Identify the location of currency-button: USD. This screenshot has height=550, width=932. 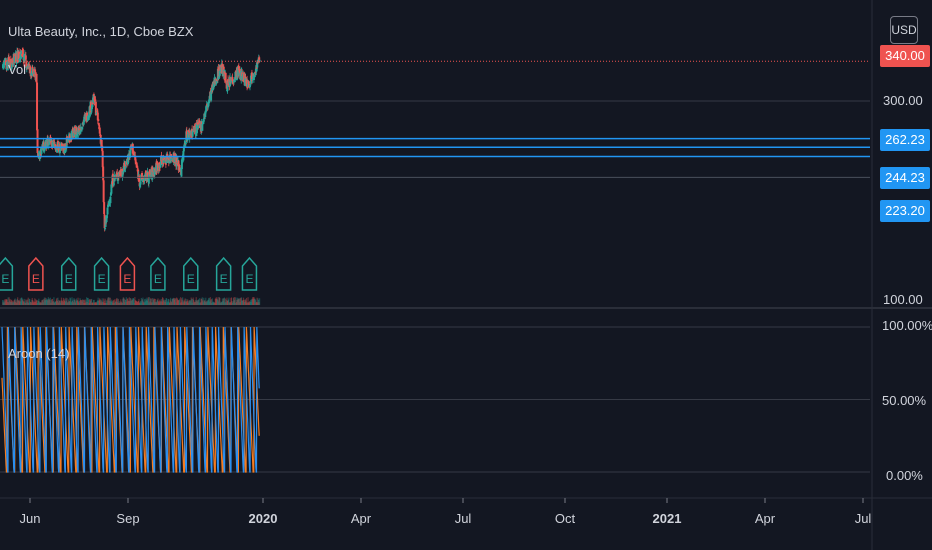
(904, 30).